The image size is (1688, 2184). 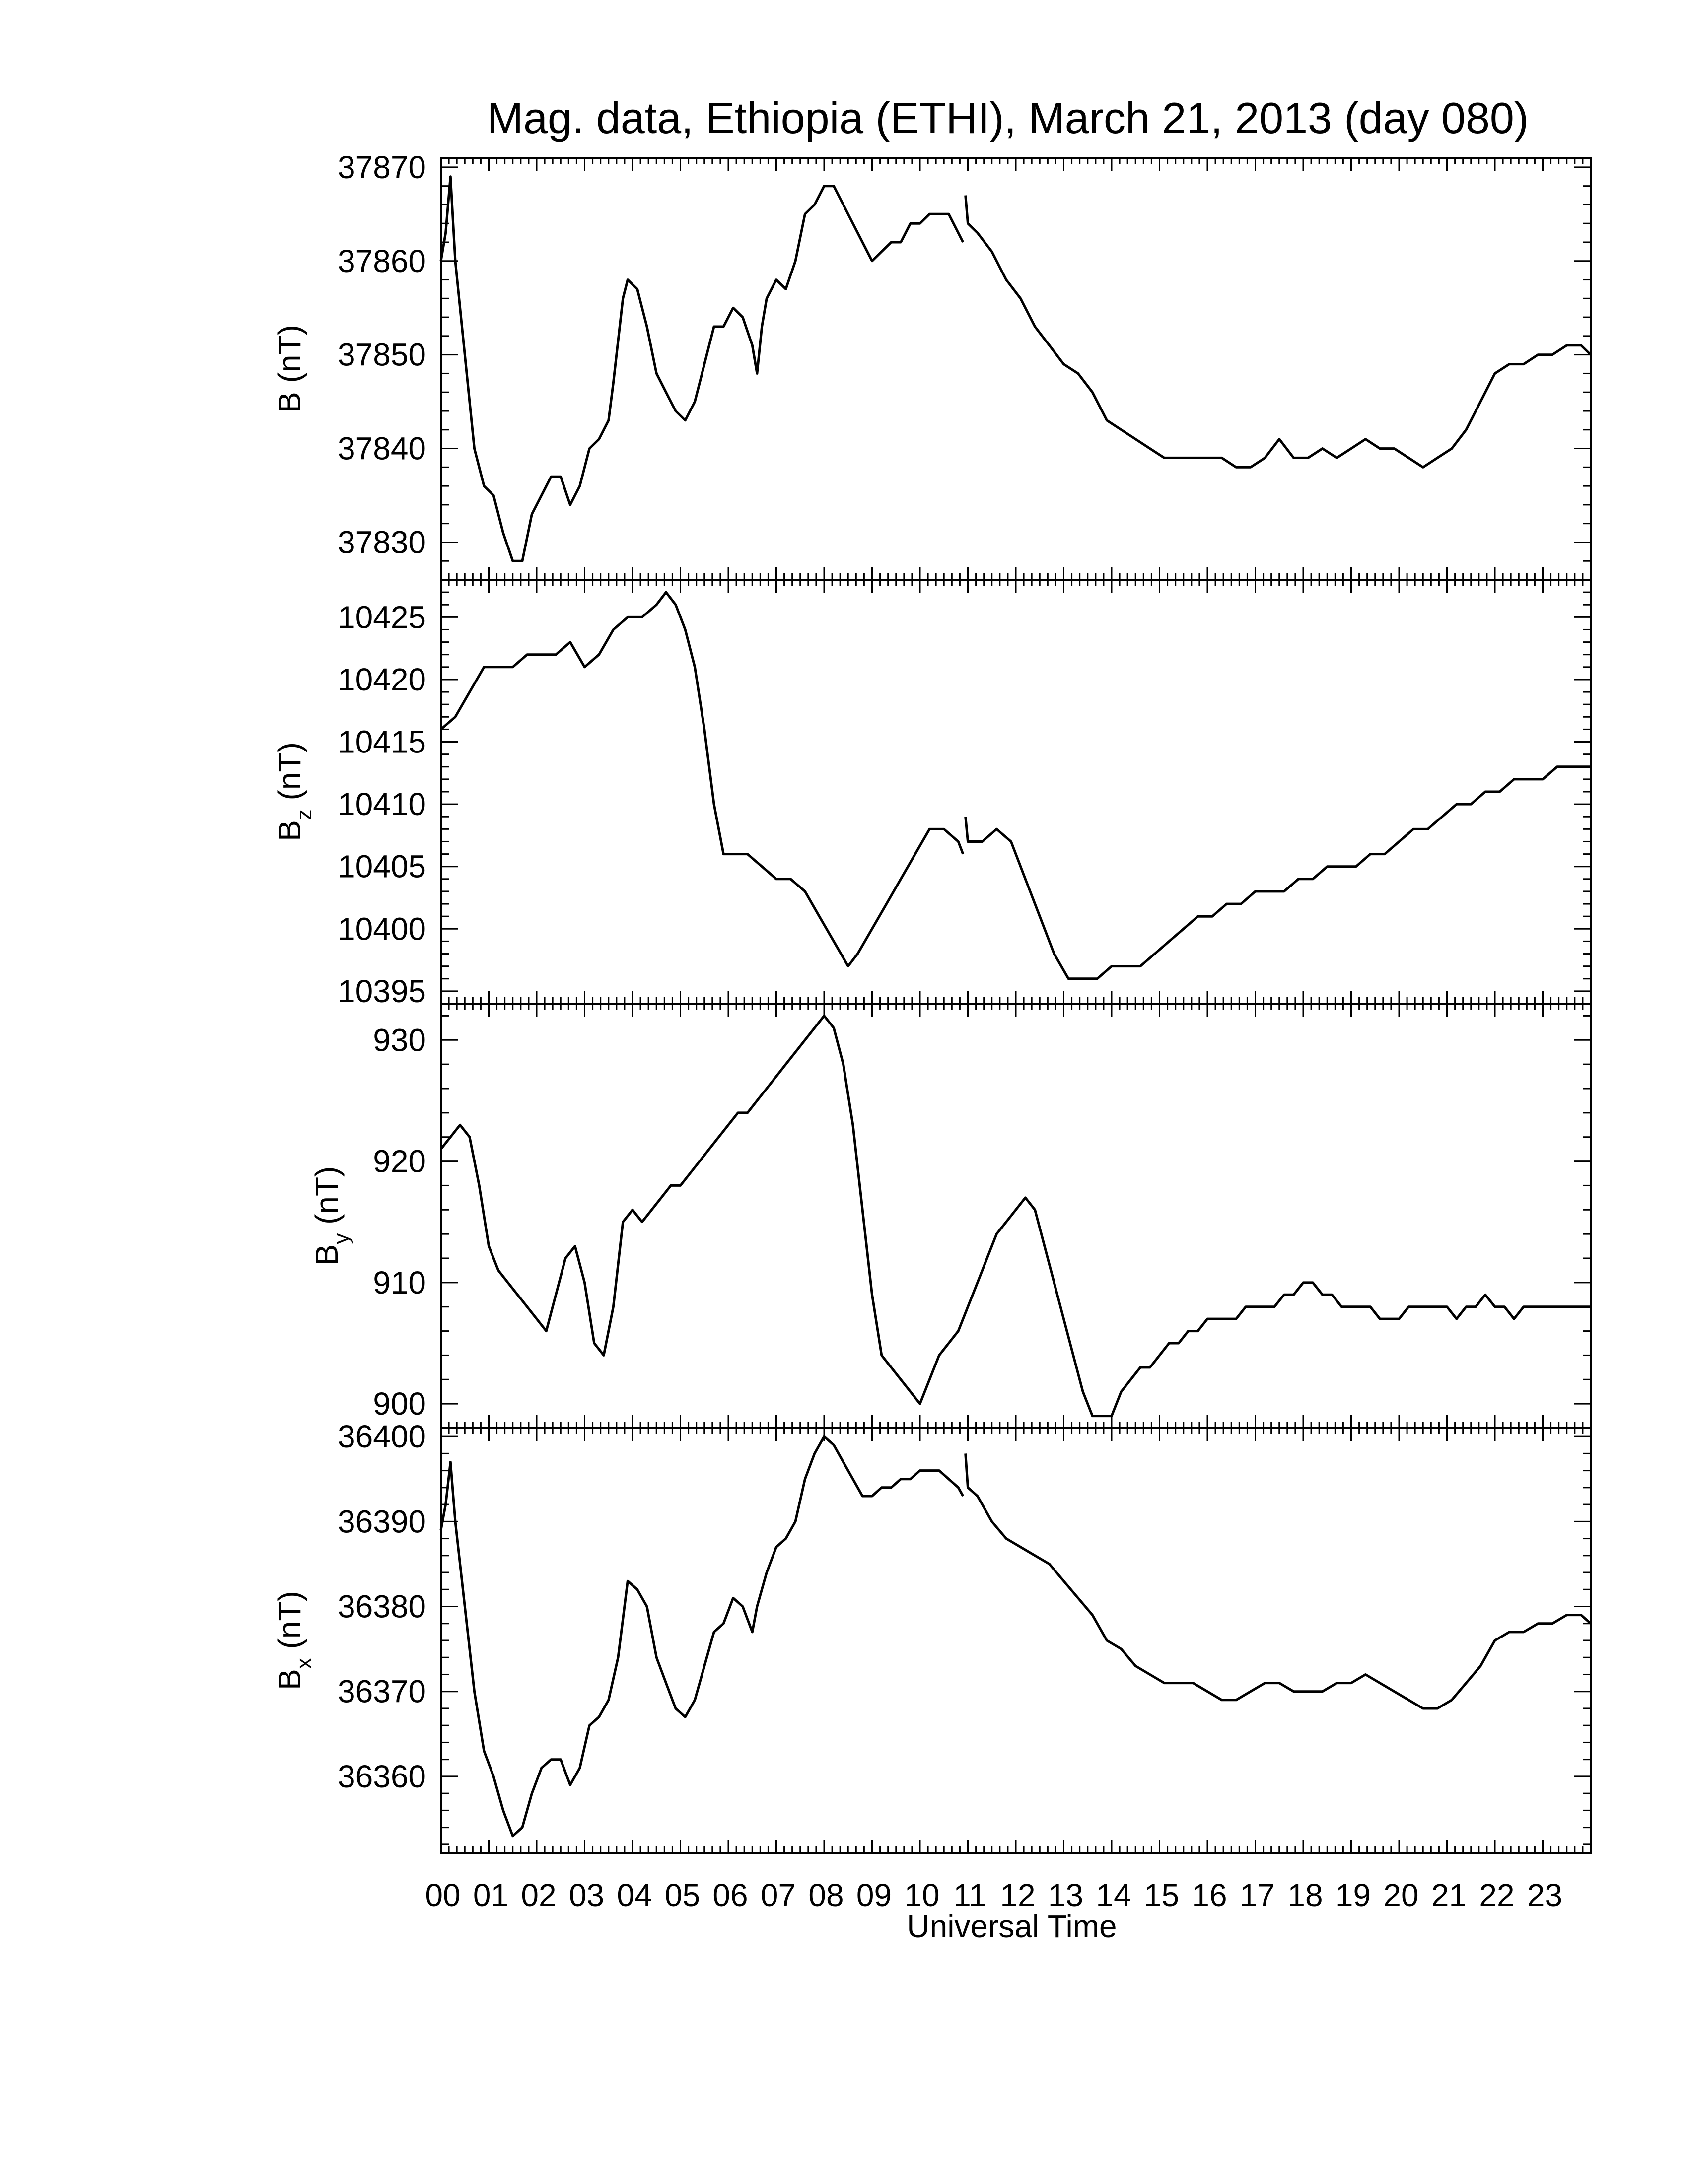 I want to click on y-axis-label: By (nT), so click(x=331, y=1216).